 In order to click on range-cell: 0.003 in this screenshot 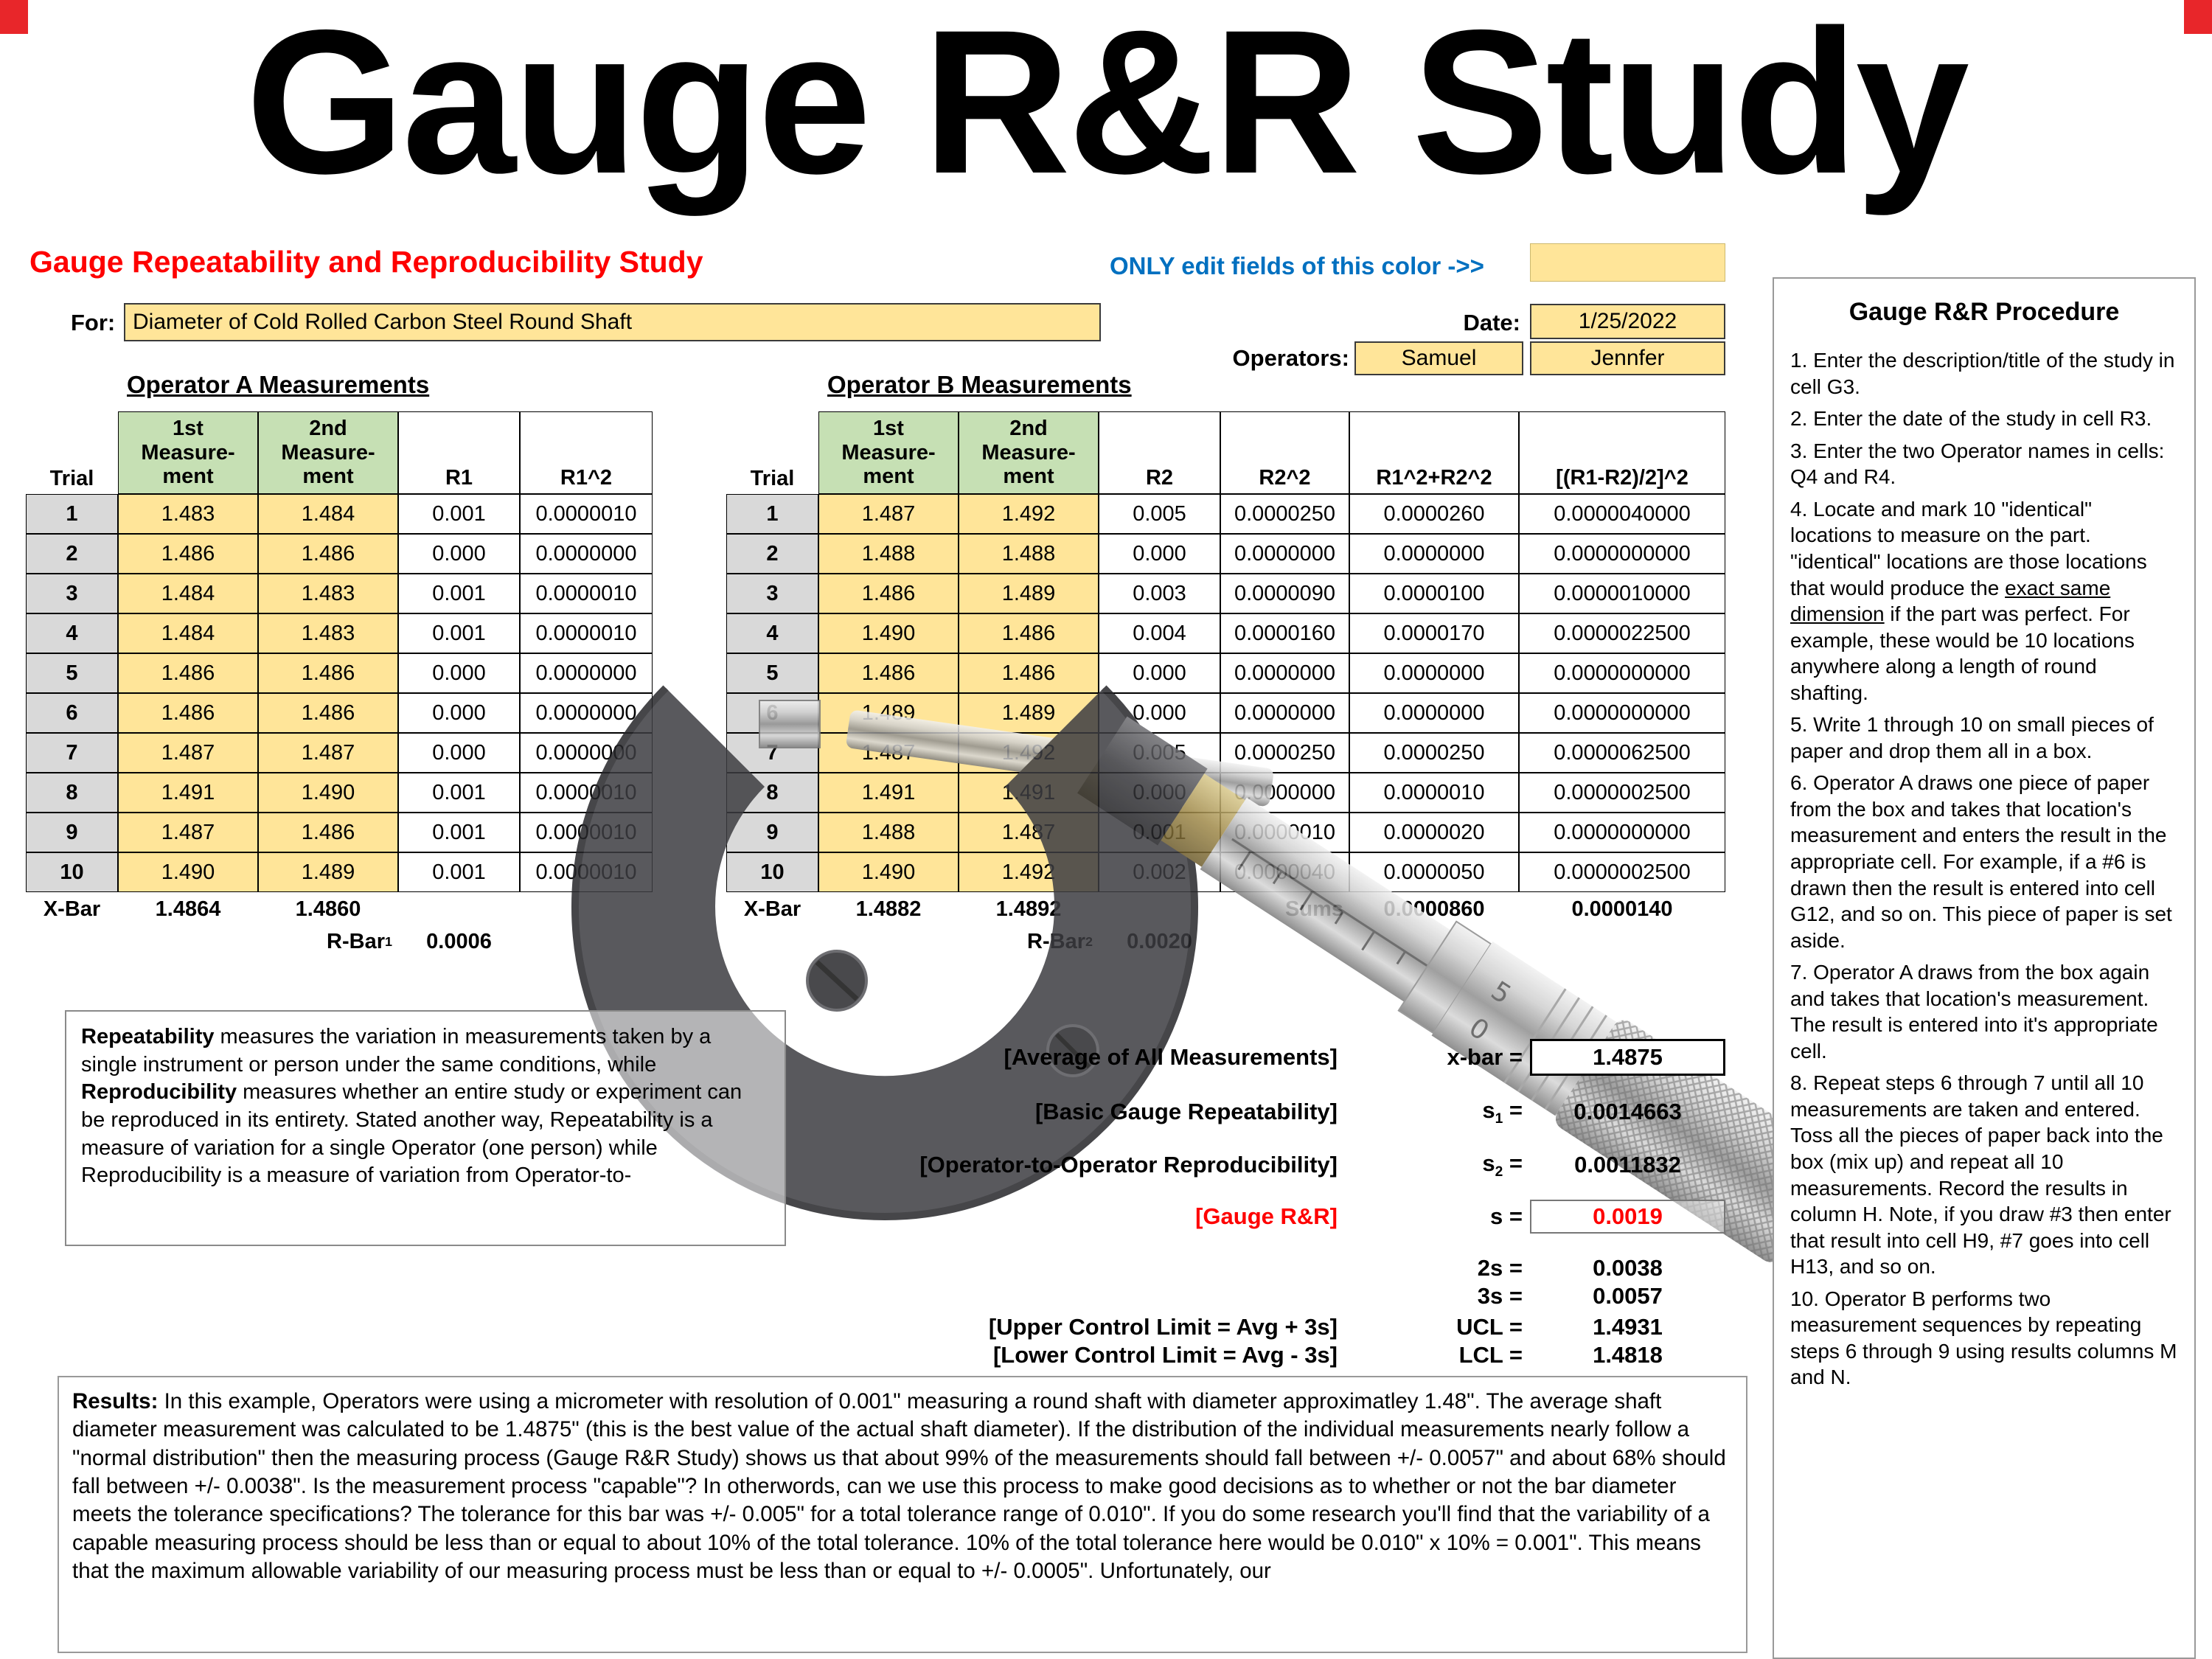, I will do `click(1159, 593)`.